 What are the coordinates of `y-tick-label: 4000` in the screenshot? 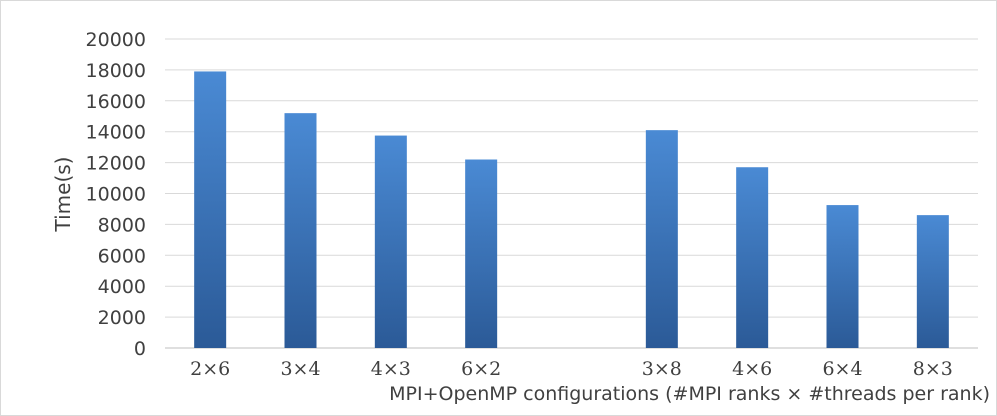 It's located at (122, 287).